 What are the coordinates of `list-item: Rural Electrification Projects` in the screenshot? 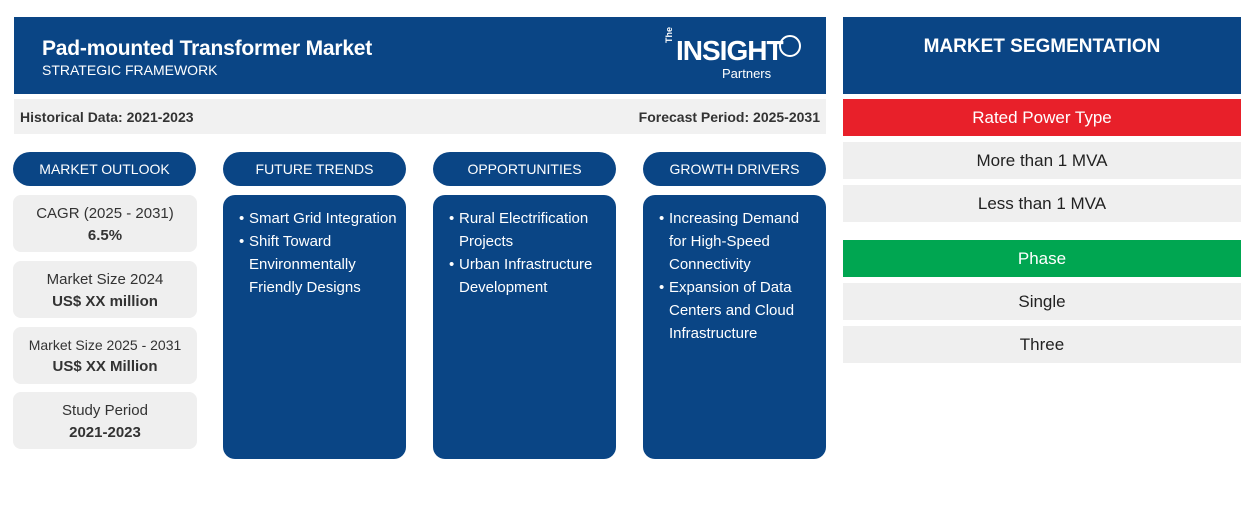 It's located at (528, 230).